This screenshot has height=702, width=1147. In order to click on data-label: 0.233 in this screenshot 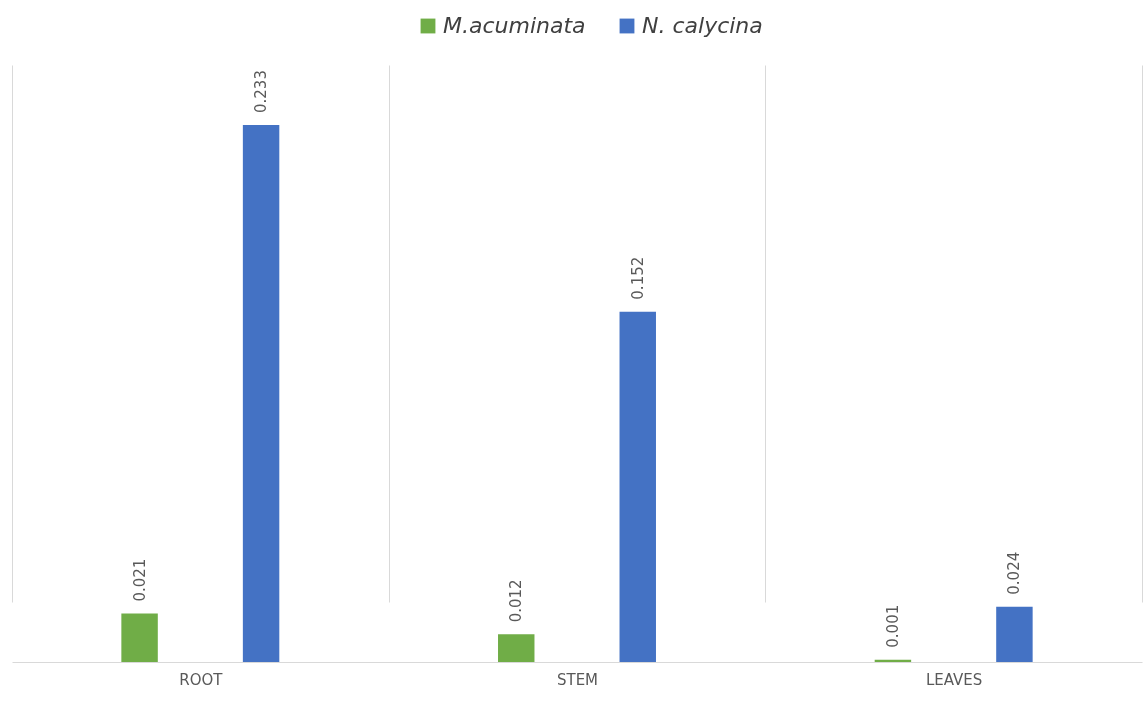, I will do `click(261, 91)`.